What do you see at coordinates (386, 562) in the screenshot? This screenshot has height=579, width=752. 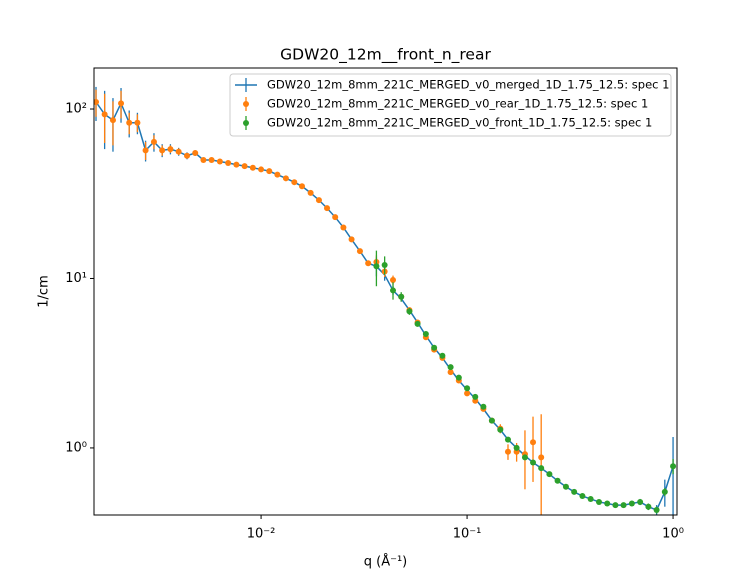 I see `x-axis-label: q (Å⁻¹)` at bounding box center [386, 562].